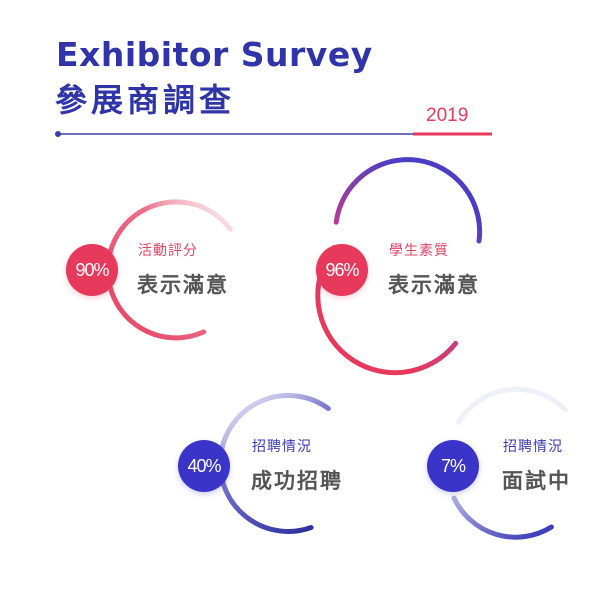 This screenshot has width=609, height=608. What do you see at coordinates (342, 270) in the screenshot?
I see `stat-badge-2: 96%` at bounding box center [342, 270].